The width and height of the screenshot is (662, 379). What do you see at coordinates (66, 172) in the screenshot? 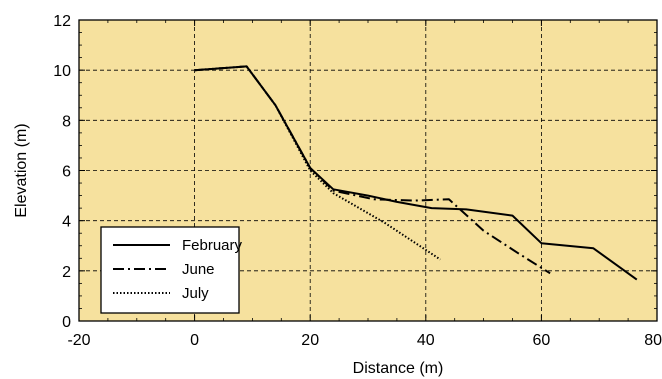
I see `y-tick-label: 6` at bounding box center [66, 172].